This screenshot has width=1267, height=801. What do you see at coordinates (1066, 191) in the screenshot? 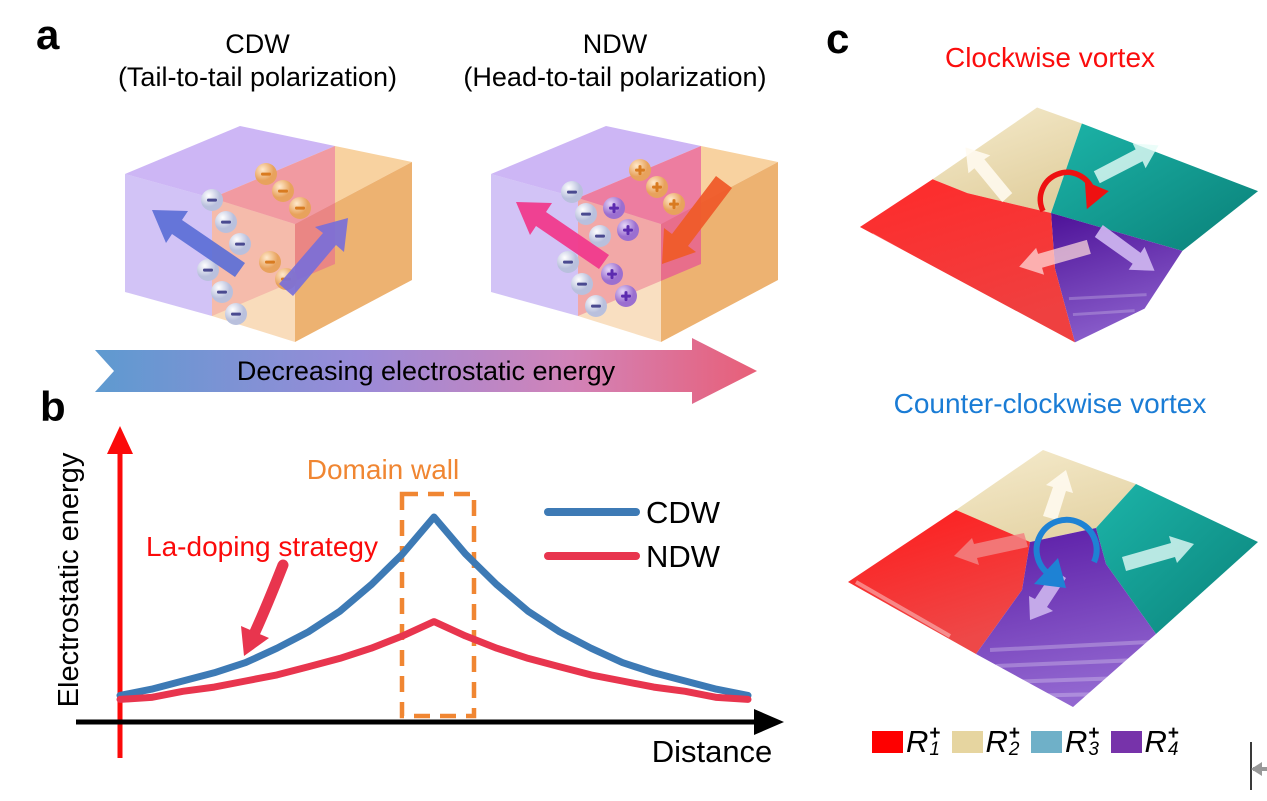
I see `clockwise-rotation-arrow` at bounding box center [1066, 191].